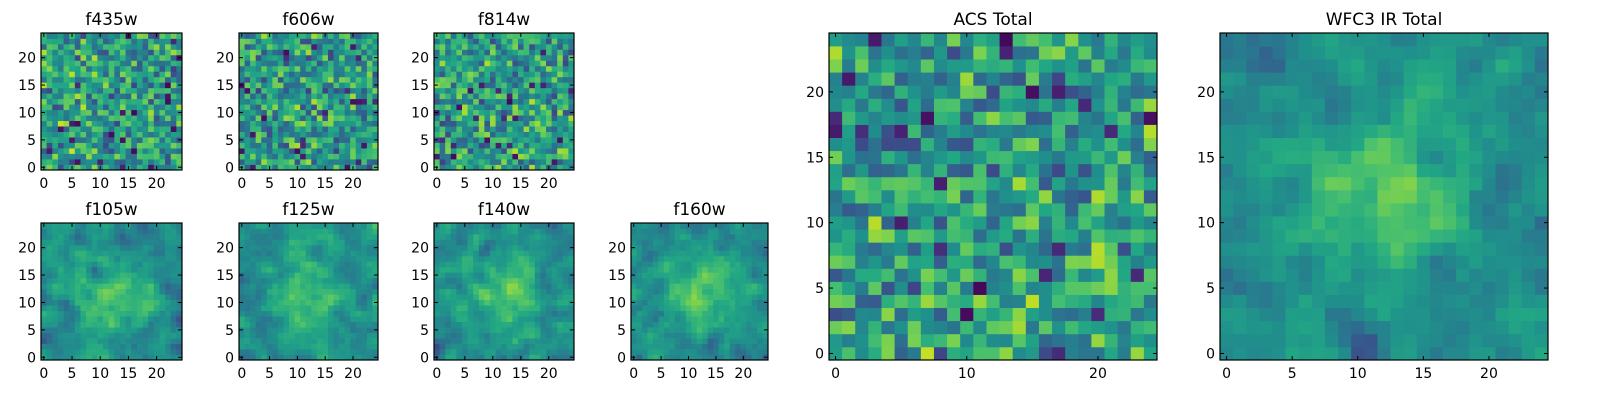  I want to click on heatmap-cells, so click(112, 102).